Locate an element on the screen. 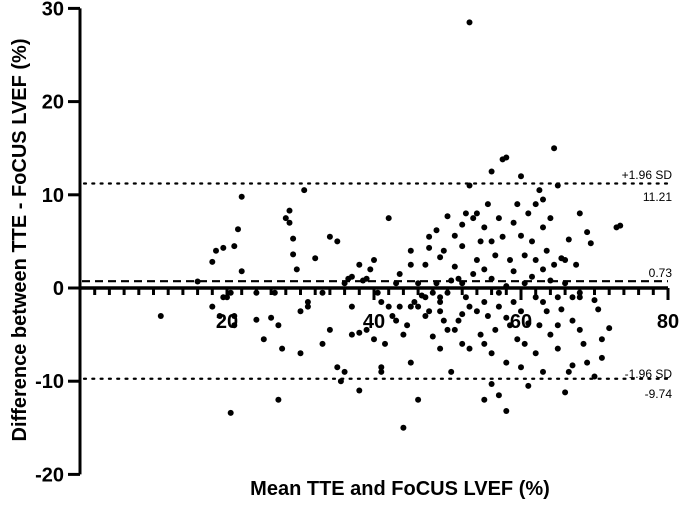 The image size is (685, 505). y-tick-label: 30 is located at coordinates (53, 10).